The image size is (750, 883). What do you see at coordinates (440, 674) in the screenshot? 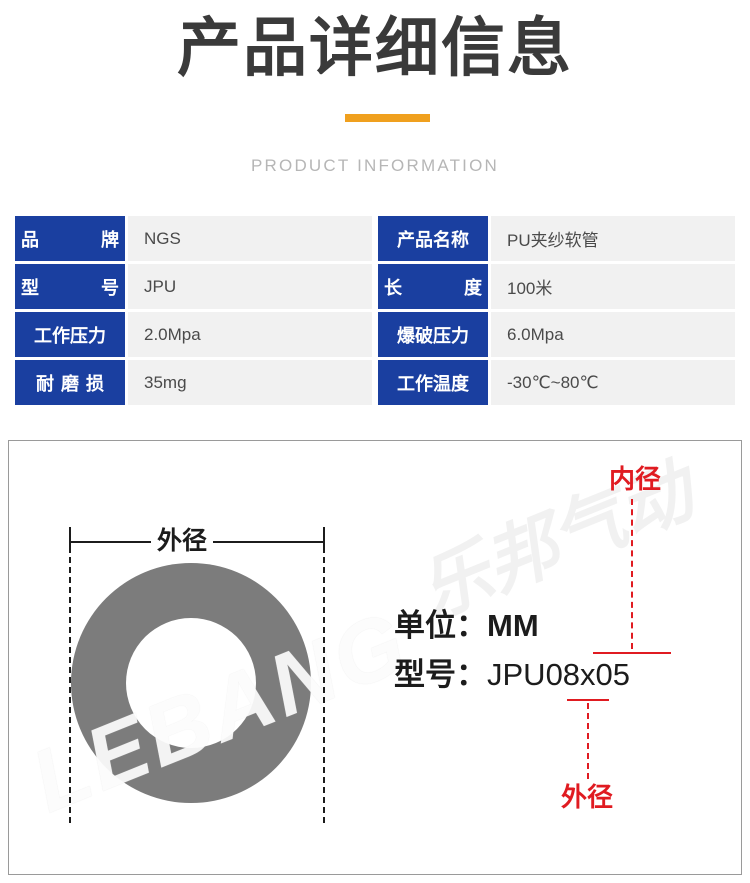
I see `model-label: 型号：` at bounding box center [440, 674].